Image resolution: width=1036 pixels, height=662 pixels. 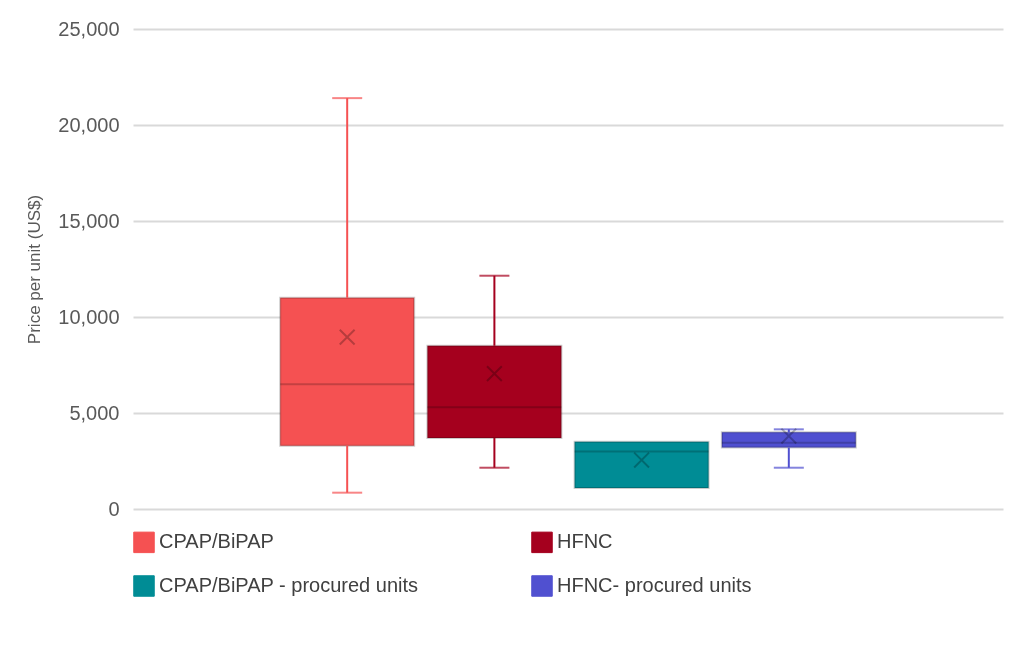 What do you see at coordinates (89, 124) in the screenshot?
I see `y-tick-label: 20,000` at bounding box center [89, 124].